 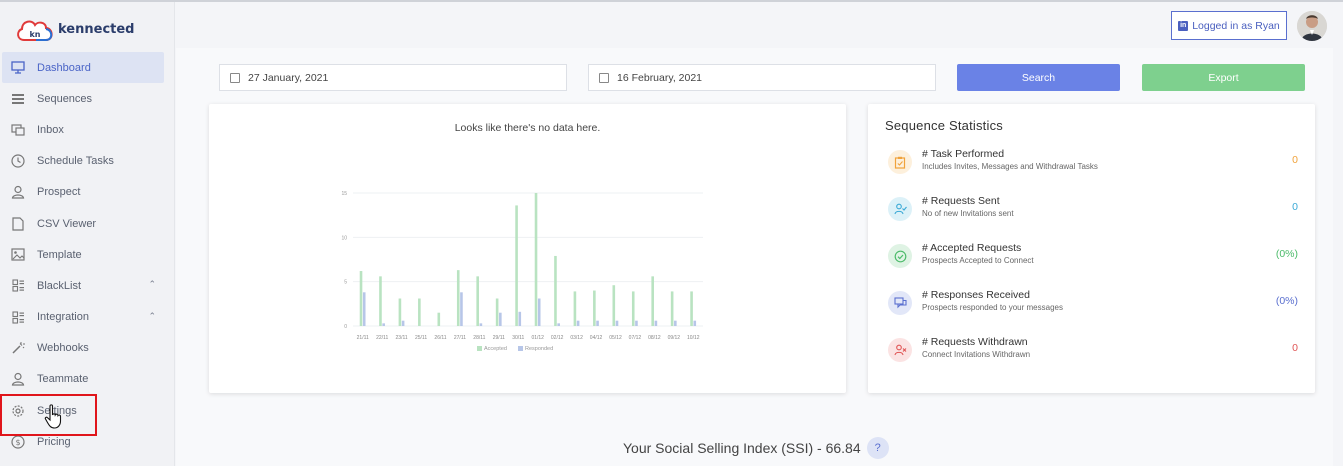 I want to click on sidebar-item-integration: Integration ⌃, so click(x=83, y=317).